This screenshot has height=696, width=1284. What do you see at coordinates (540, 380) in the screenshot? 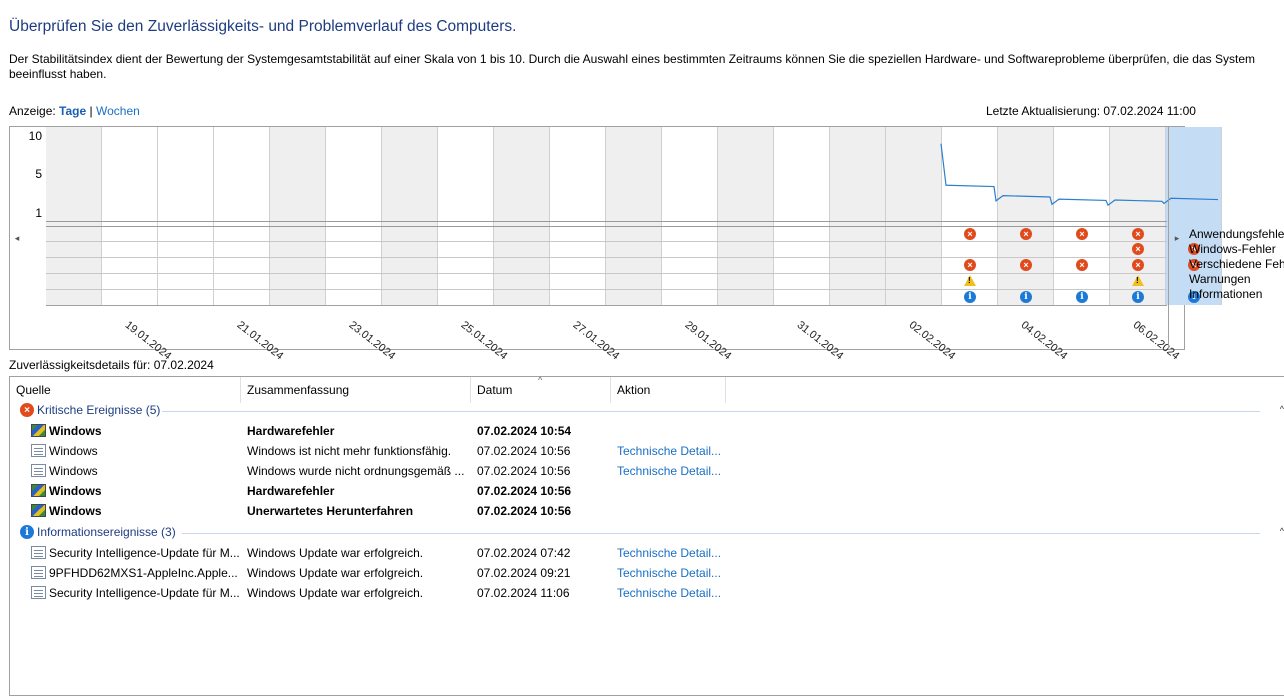
I see `sort-indicator-icon: ^` at bounding box center [540, 380].